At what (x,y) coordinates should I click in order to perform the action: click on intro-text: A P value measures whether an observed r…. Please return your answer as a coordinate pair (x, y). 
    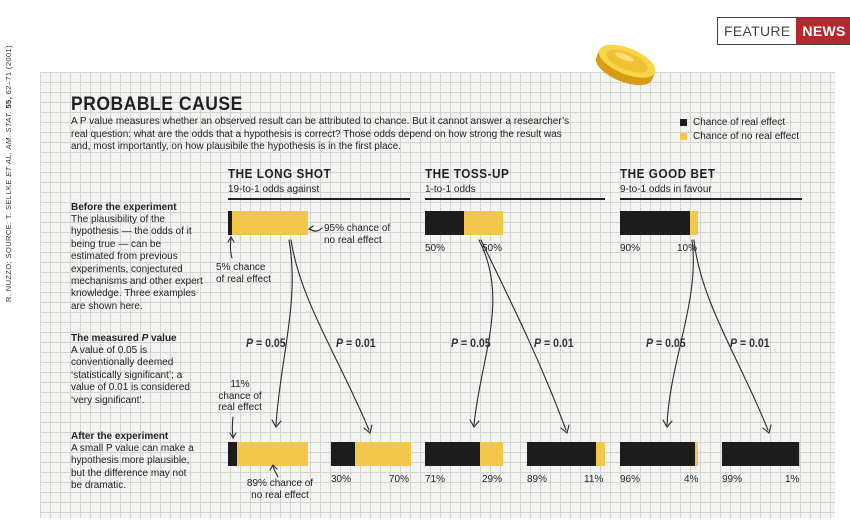
    Looking at the image, I should click on (320, 134).